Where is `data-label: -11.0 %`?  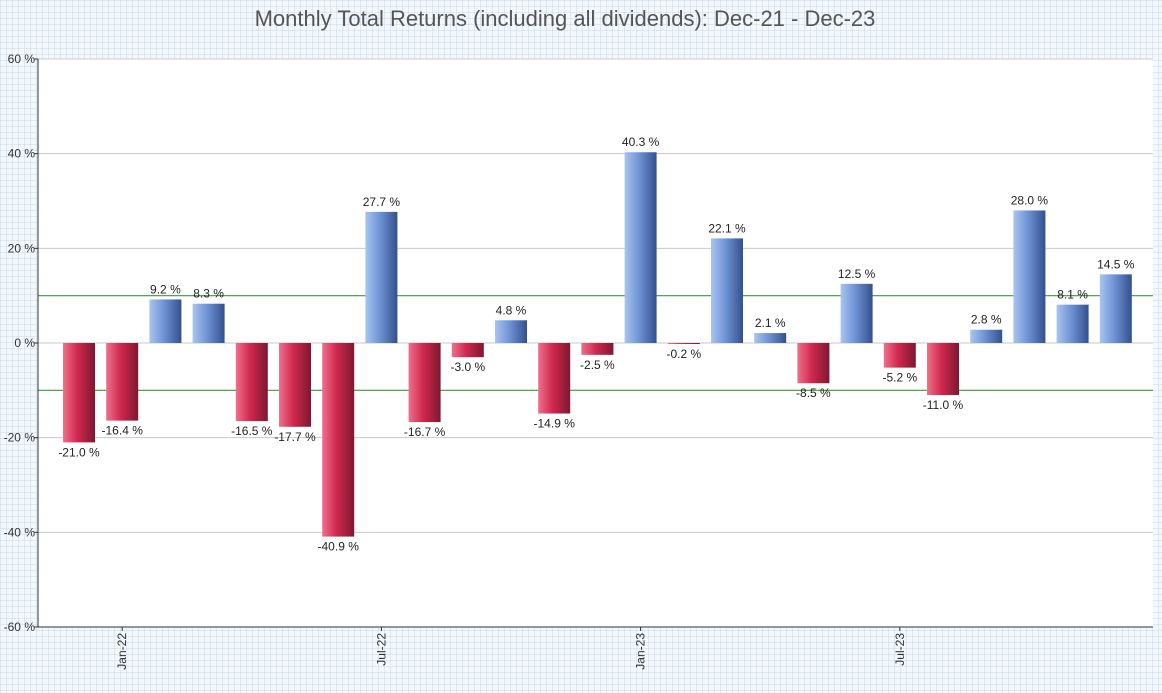 data-label: -11.0 % is located at coordinates (943, 405).